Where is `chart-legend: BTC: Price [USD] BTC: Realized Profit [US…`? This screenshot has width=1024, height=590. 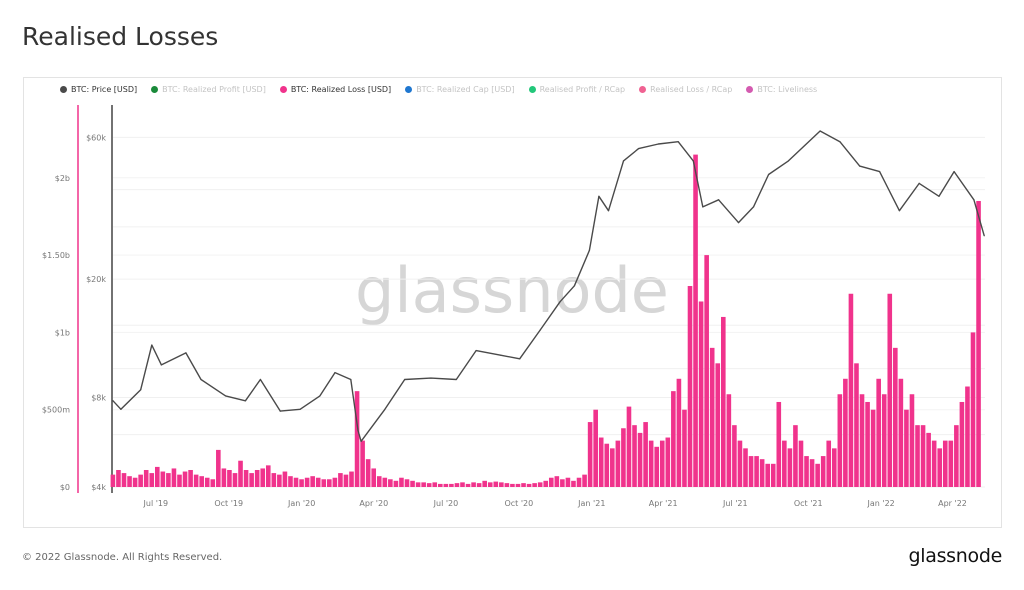
chart-legend: BTC: Price [USD] BTC: Realized Profit [US… is located at coordinates (438, 89).